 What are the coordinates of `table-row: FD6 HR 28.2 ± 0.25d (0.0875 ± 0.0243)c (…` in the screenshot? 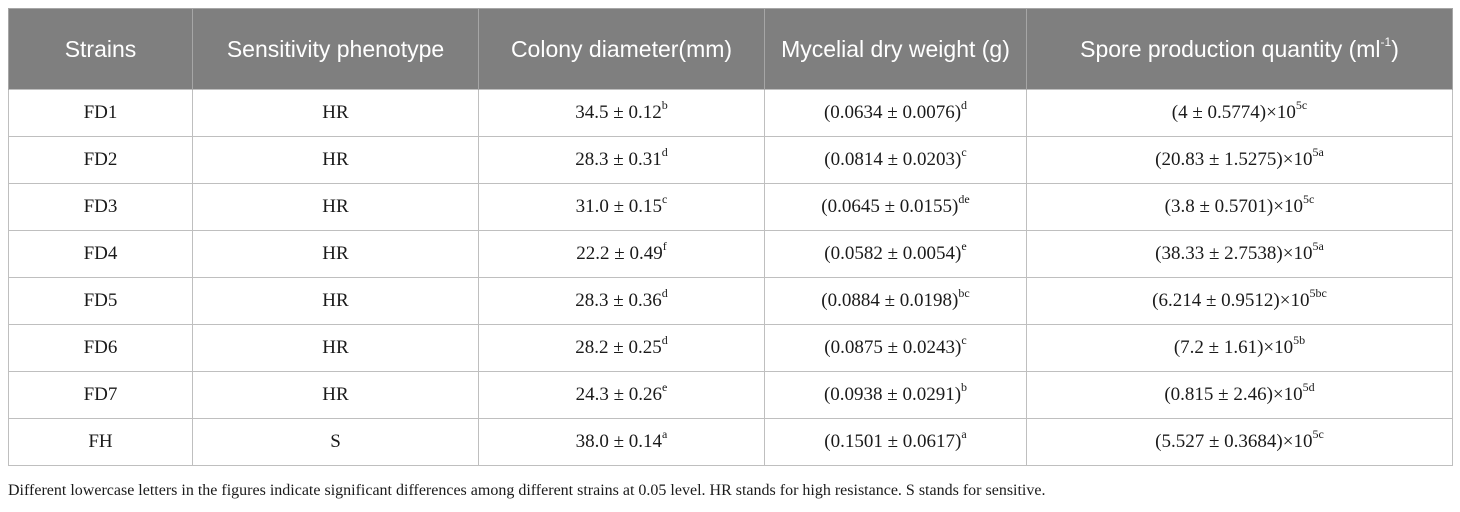 It's located at (730, 348).